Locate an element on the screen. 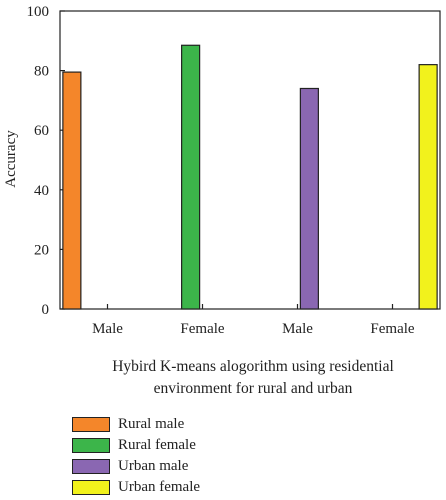  legend-item: Rural female is located at coordinates (136, 445).